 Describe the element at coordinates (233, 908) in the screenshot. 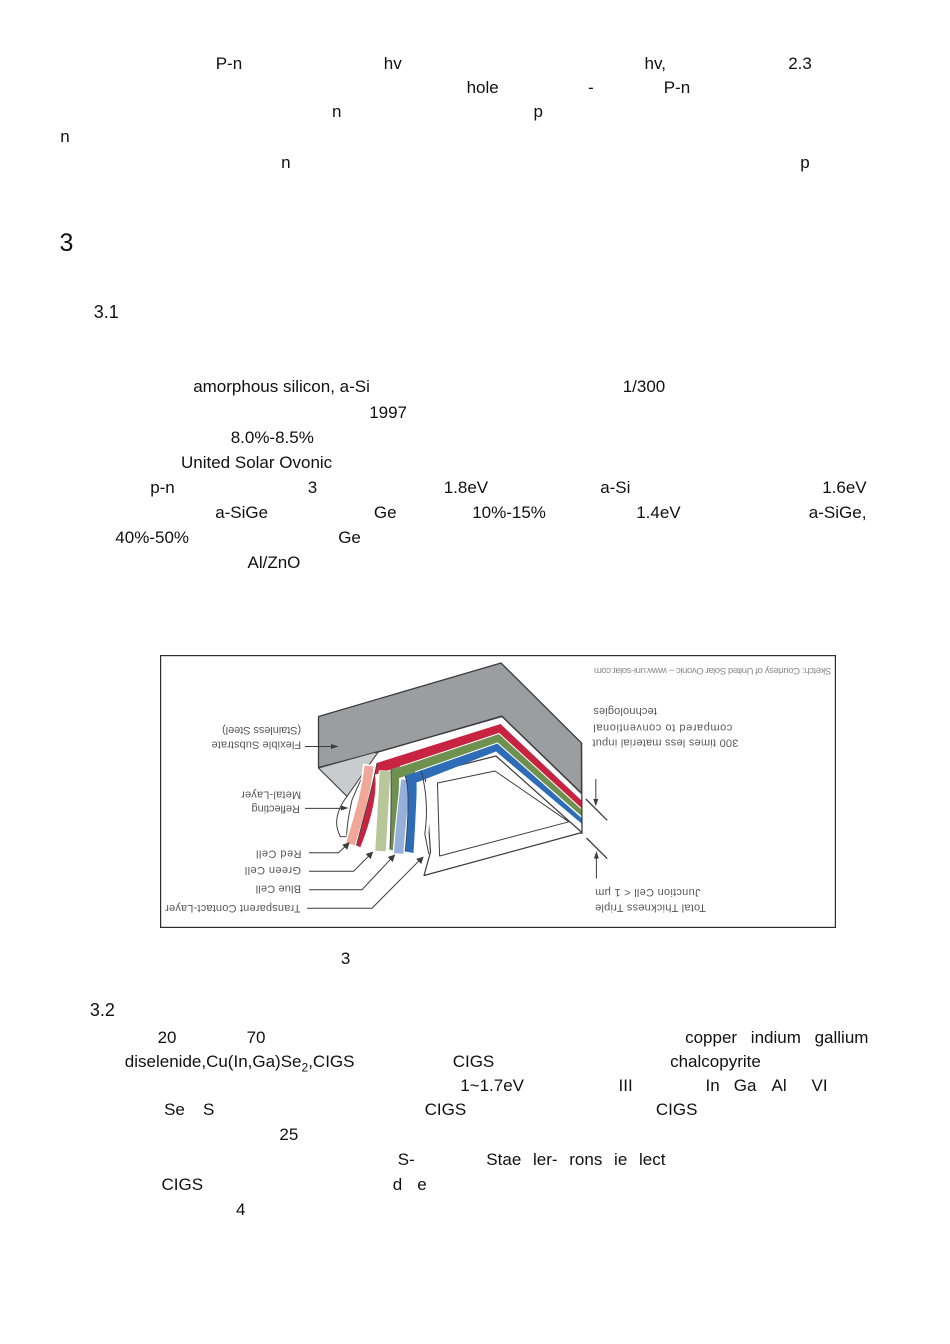

I see `svg-text: Transparent Contact-Layer` at that location.